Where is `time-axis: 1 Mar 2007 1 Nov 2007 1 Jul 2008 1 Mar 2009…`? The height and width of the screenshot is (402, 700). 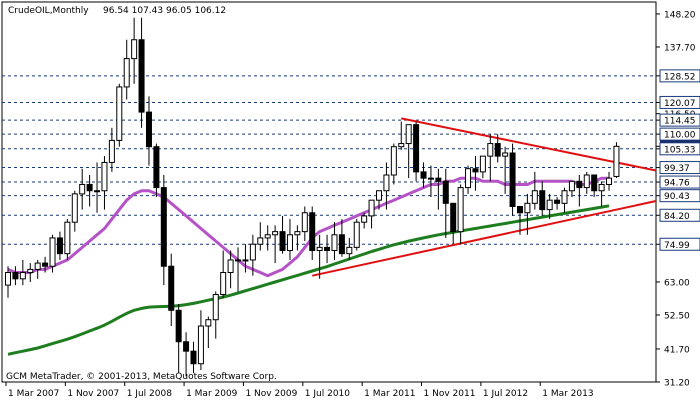 time-axis: 1 Mar 2007 1 Nov 2007 1 Jul 2008 1 Mar 2009… is located at coordinates (299, 390).